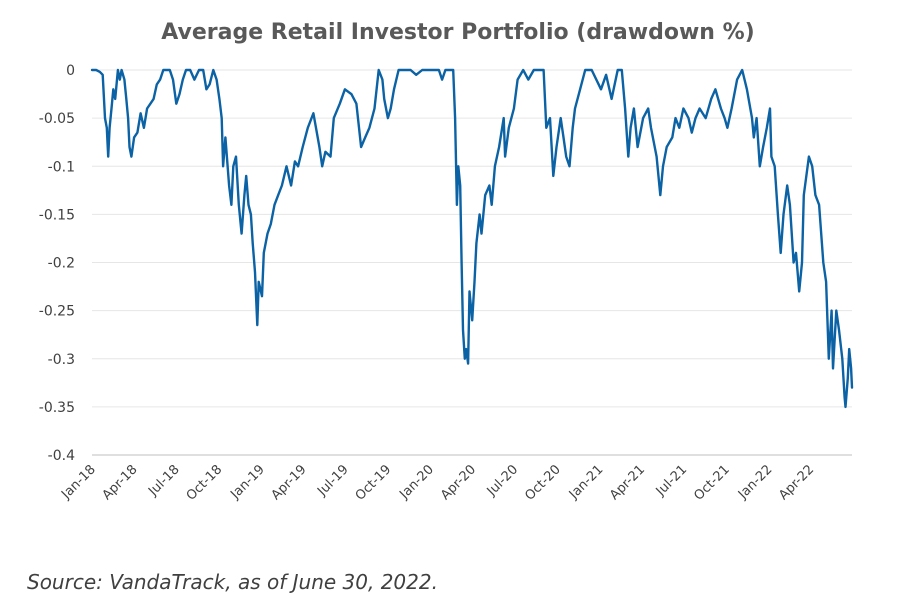 This screenshot has width=920, height=611. I want to click on x-tick-label: Apr-20, so click(458, 482).